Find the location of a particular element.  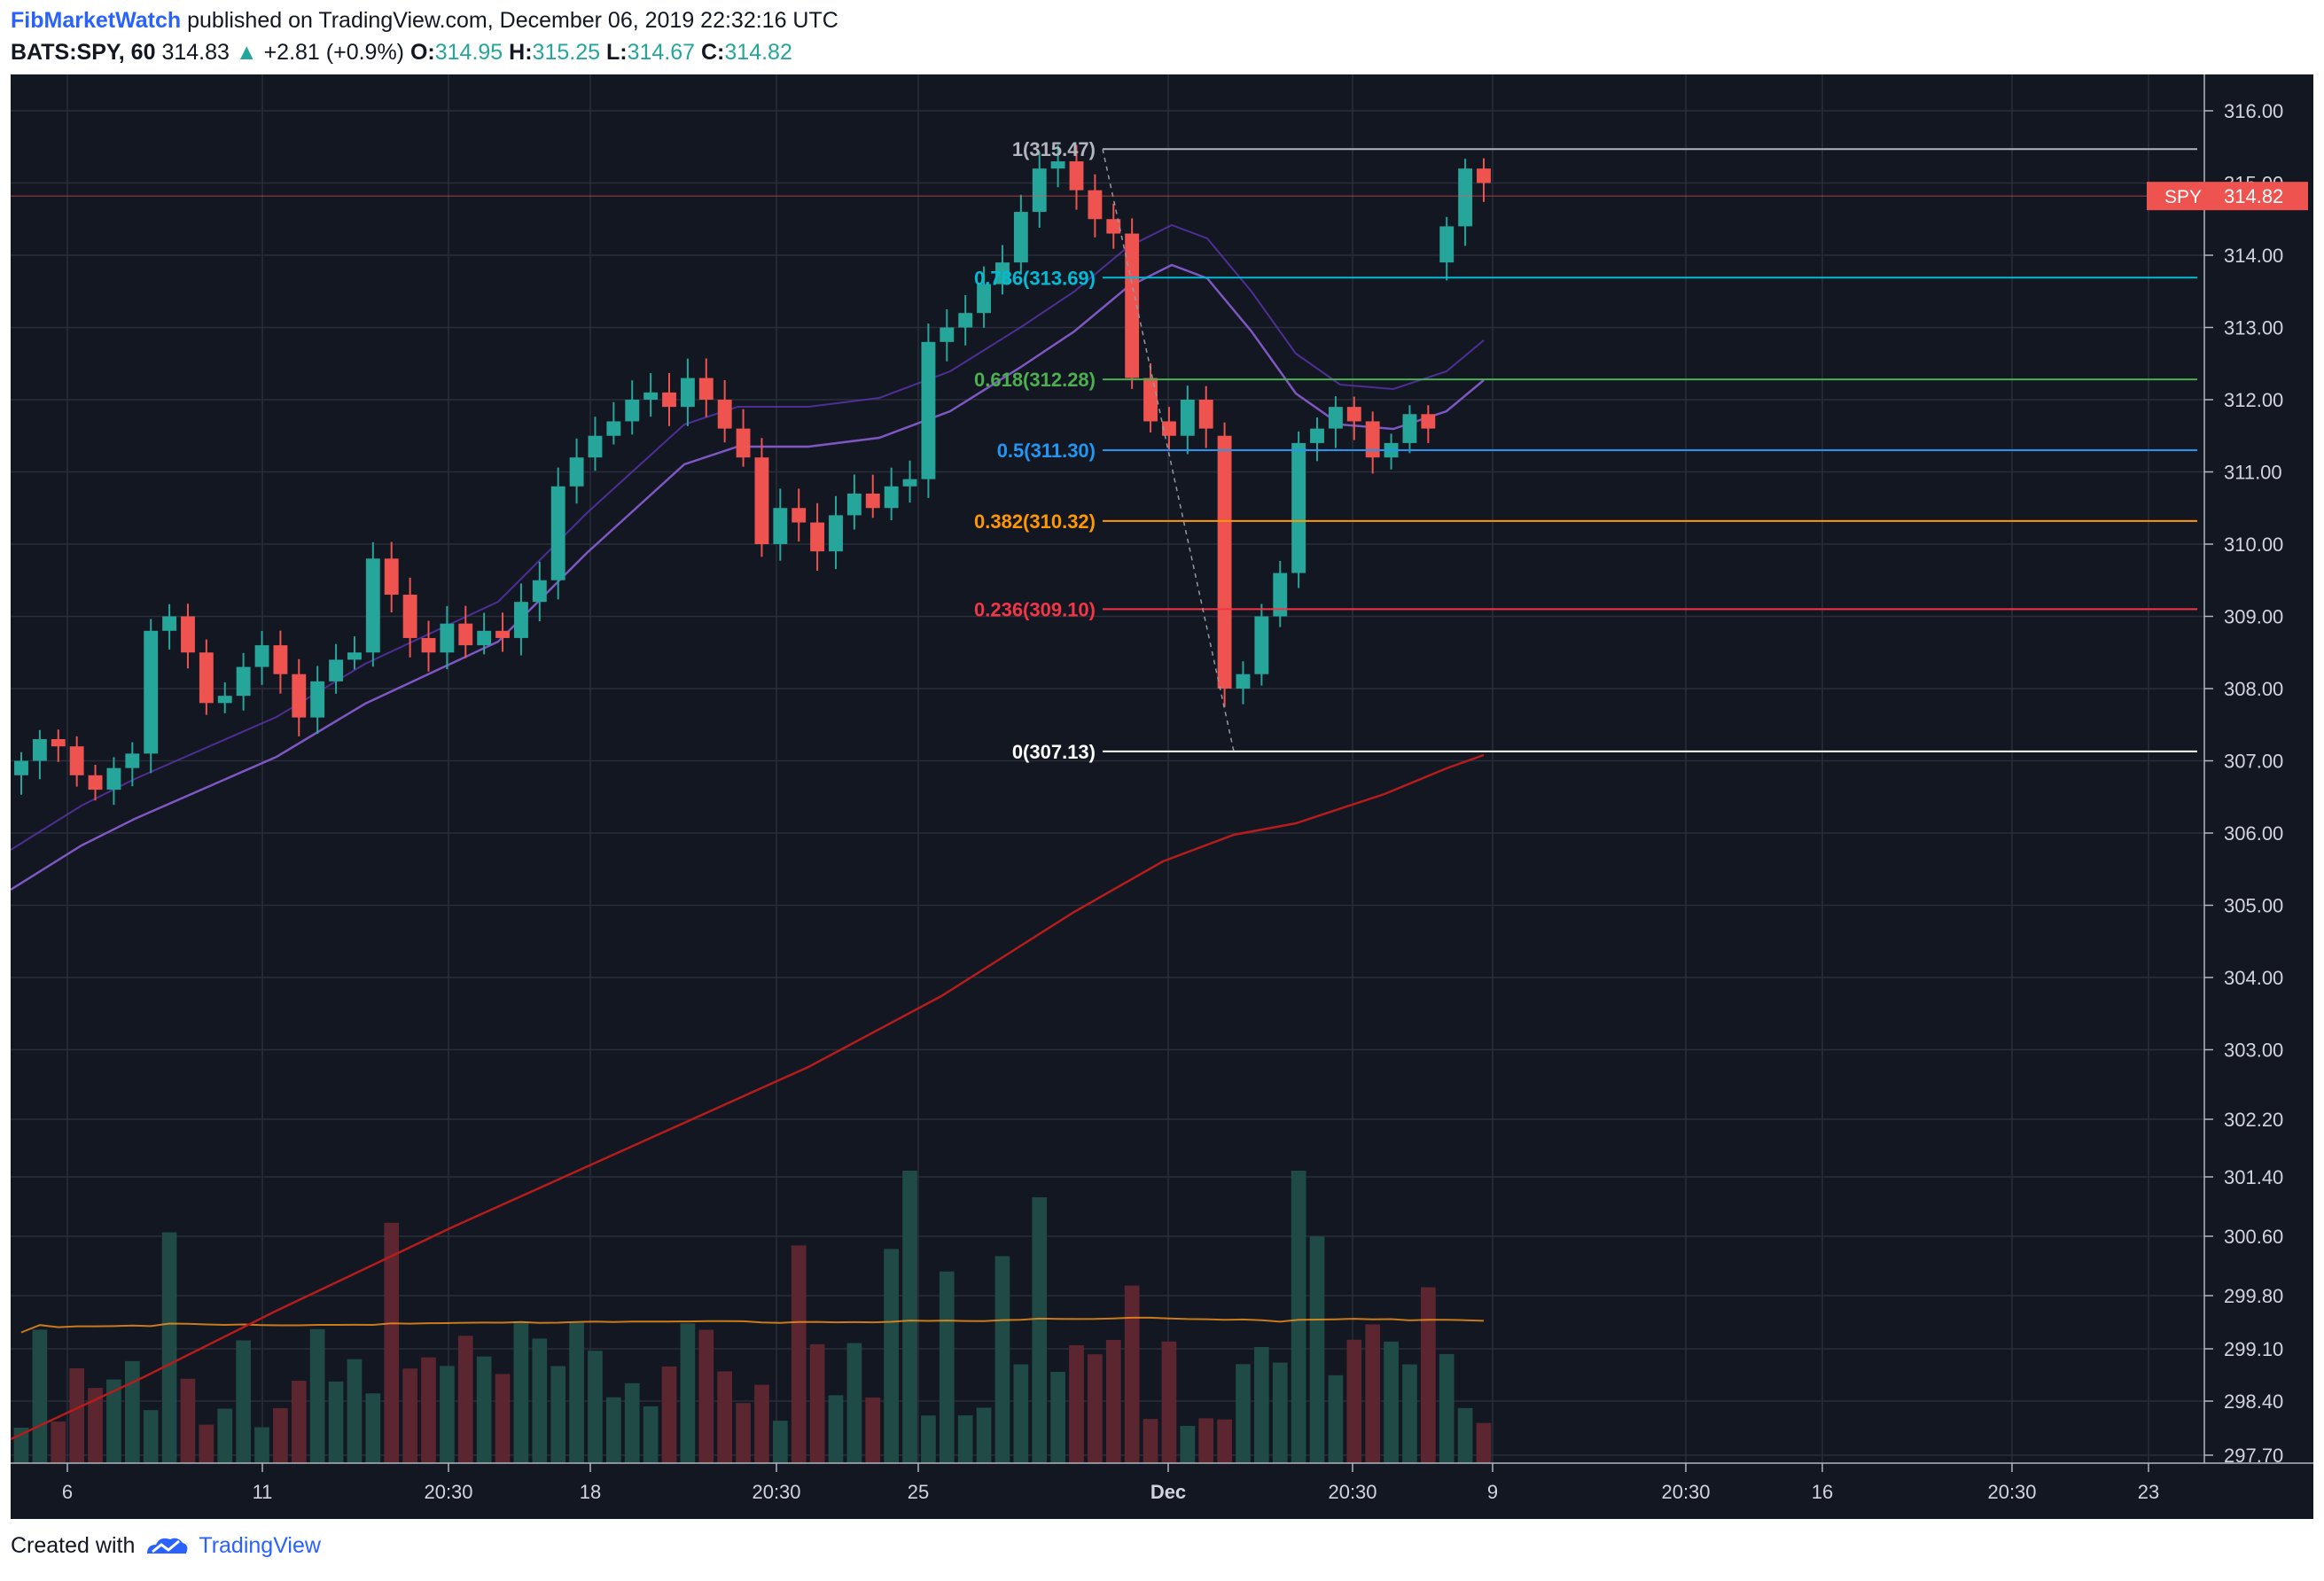

price-tick-label: 300.60 is located at coordinates (2253, 1237).